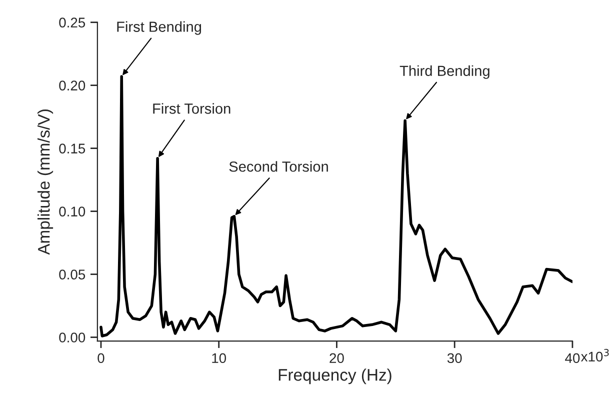 The width and height of the screenshot is (609, 406). Describe the element at coordinates (278, 166) in the screenshot. I see `annotation: Second Torsion` at that location.